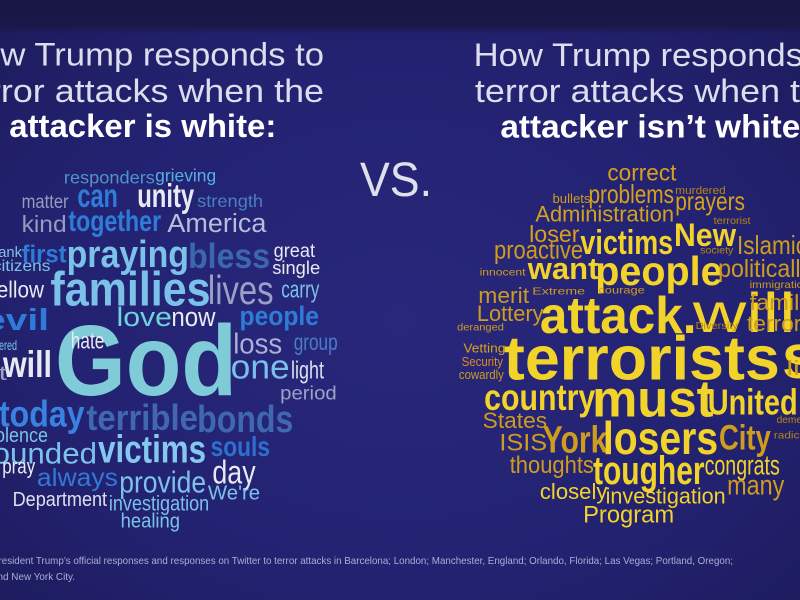 The image size is (800, 600). Describe the element at coordinates (216, 223) in the screenshot. I see `svg-text: America` at that location.